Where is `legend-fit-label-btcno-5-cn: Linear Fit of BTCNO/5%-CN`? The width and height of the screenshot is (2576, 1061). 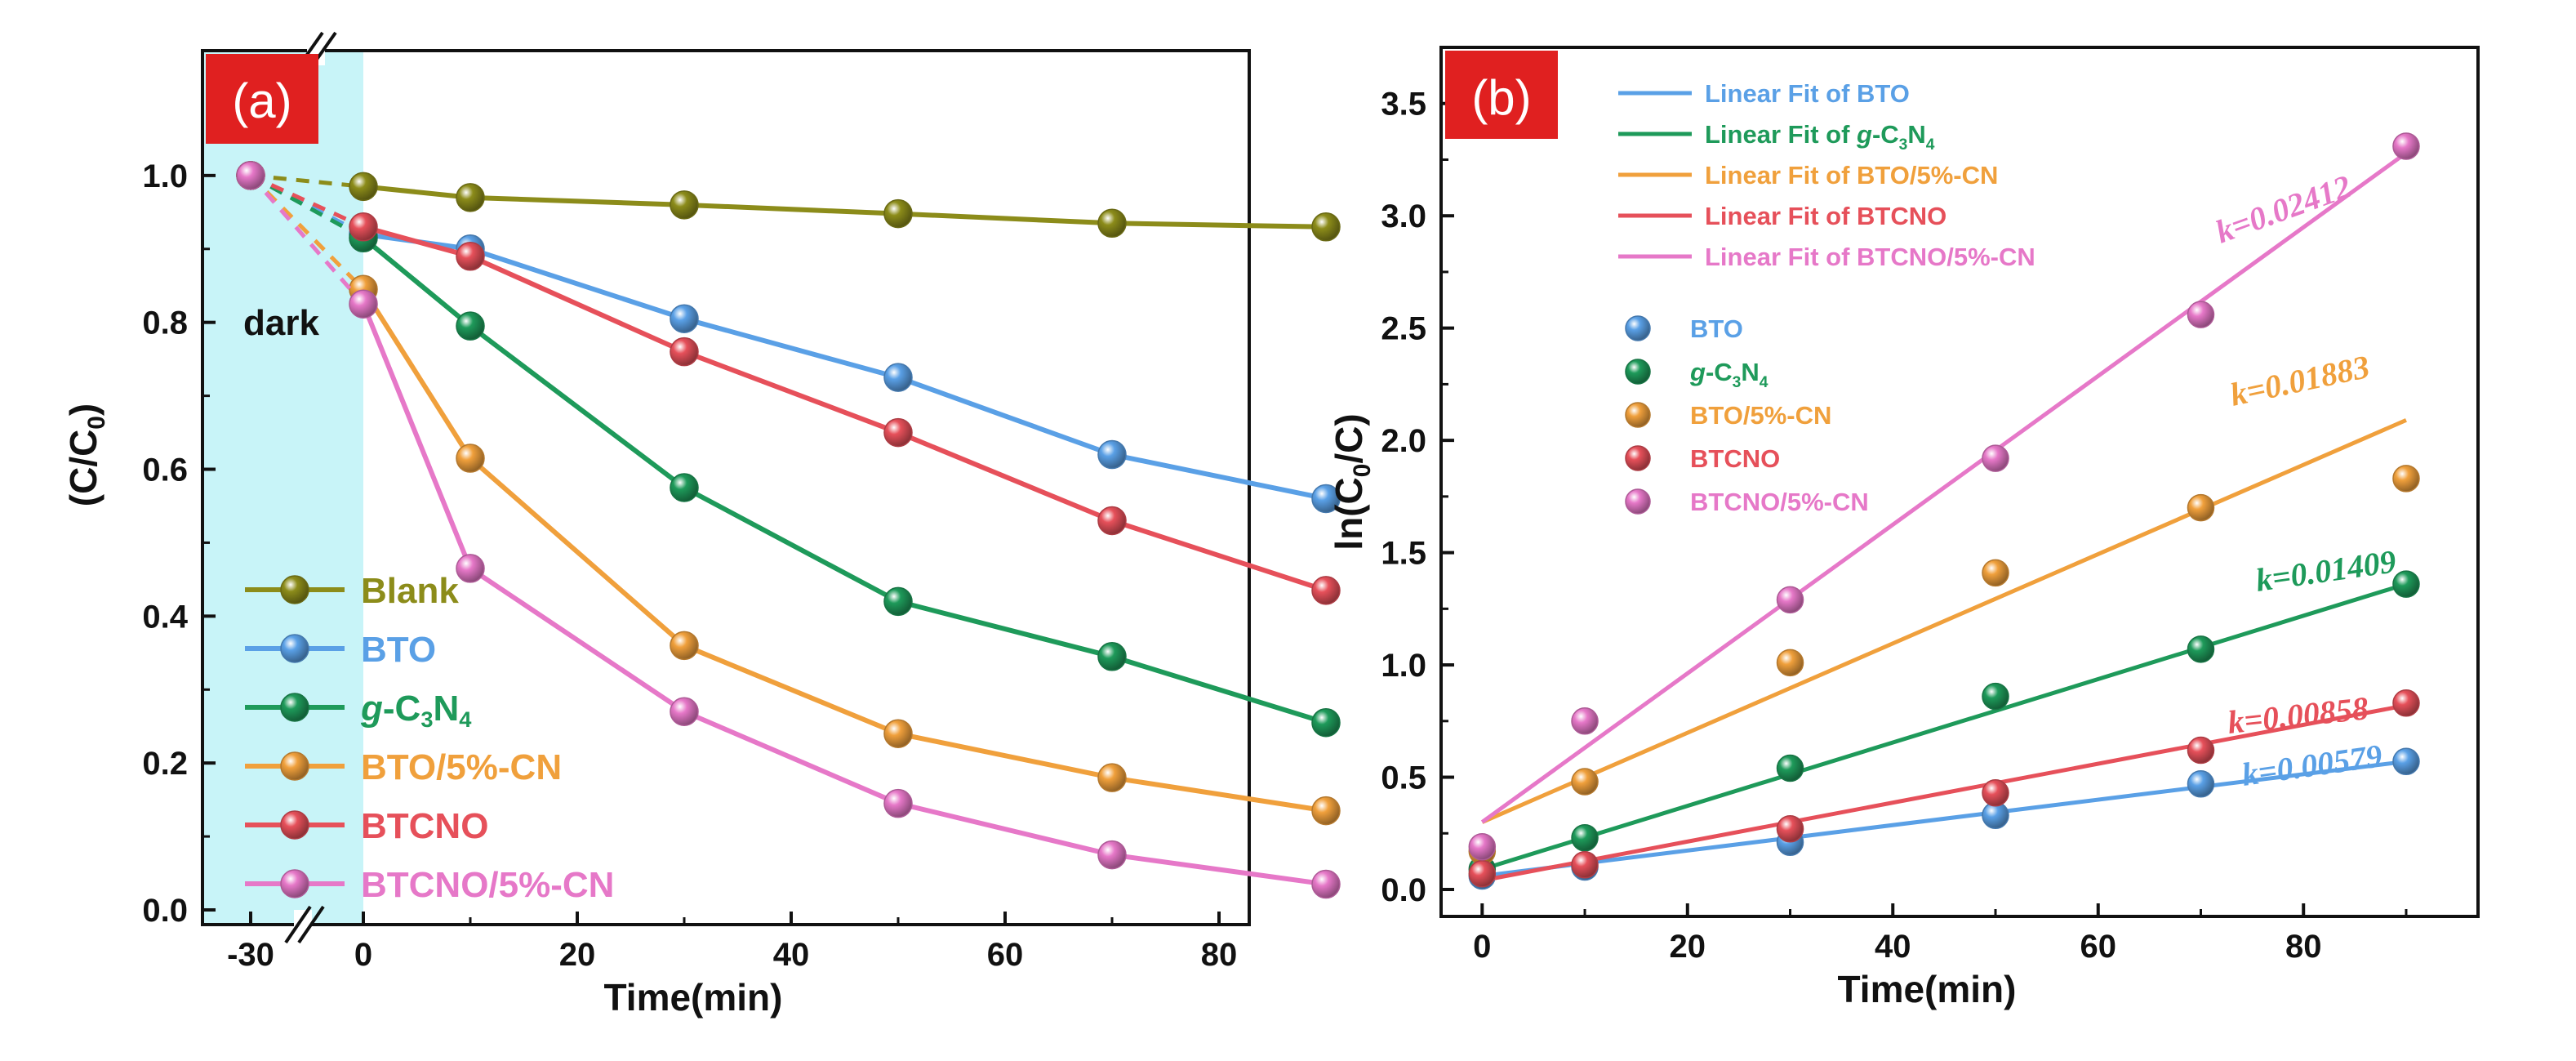
legend-fit-label-btcno-5-cn: Linear Fit of BTCNO/5%-CN is located at coordinates (1870, 257).